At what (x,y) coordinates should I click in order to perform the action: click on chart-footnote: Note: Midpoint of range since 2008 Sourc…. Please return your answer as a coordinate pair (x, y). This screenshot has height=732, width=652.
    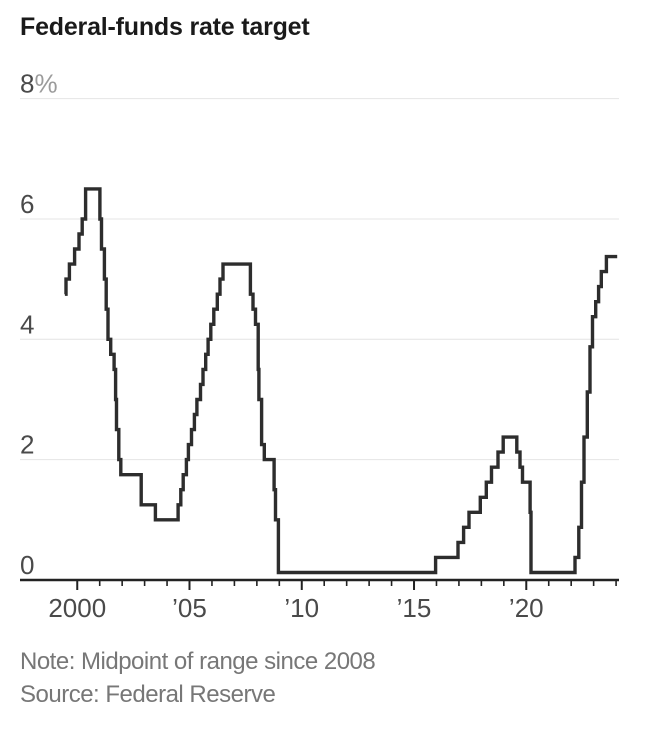
    Looking at the image, I should click on (198, 678).